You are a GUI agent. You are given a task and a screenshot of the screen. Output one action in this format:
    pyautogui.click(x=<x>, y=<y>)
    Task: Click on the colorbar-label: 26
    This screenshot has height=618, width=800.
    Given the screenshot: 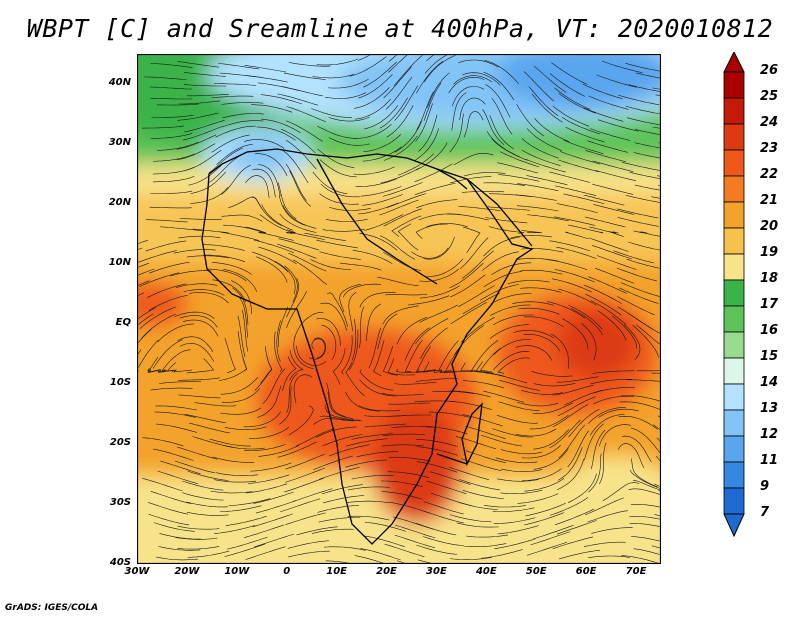 What is the action you would take?
    pyautogui.click(x=769, y=70)
    